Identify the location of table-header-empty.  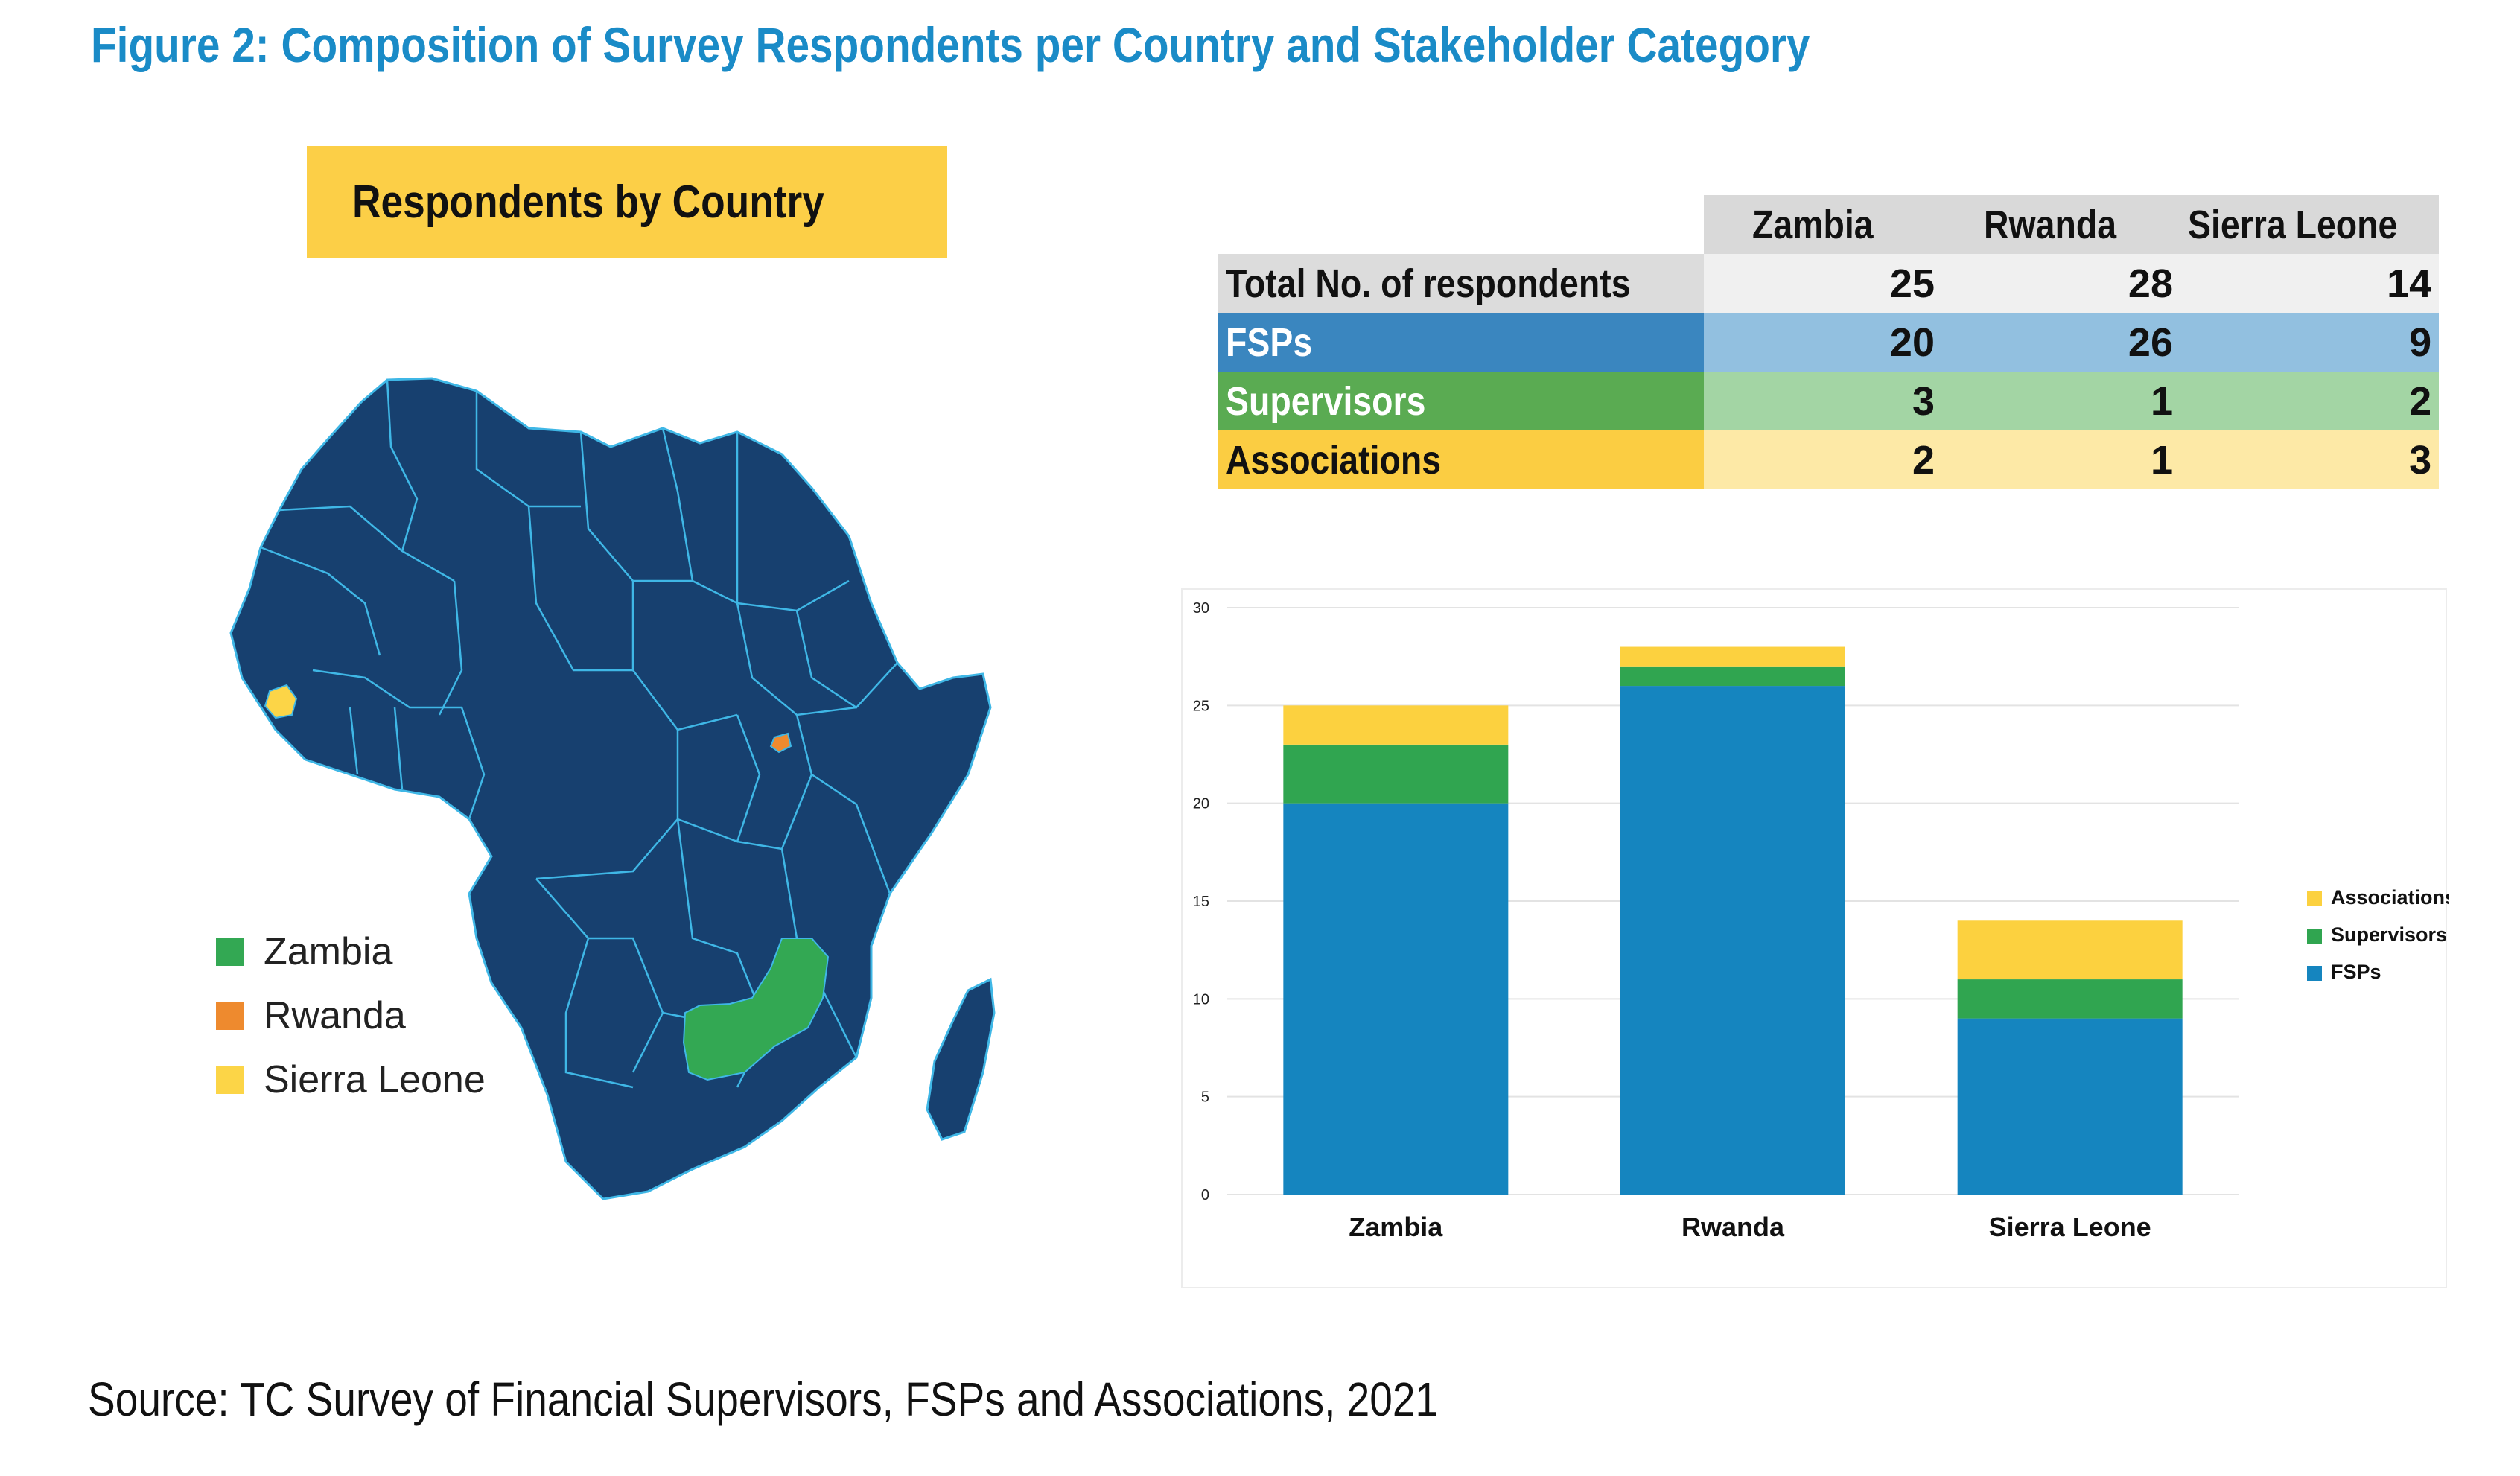
(1461, 224).